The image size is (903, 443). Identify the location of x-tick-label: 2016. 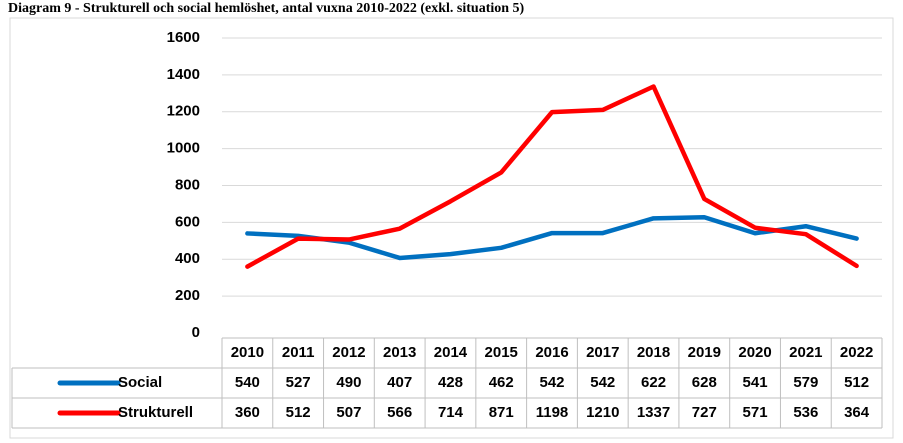
(551, 352).